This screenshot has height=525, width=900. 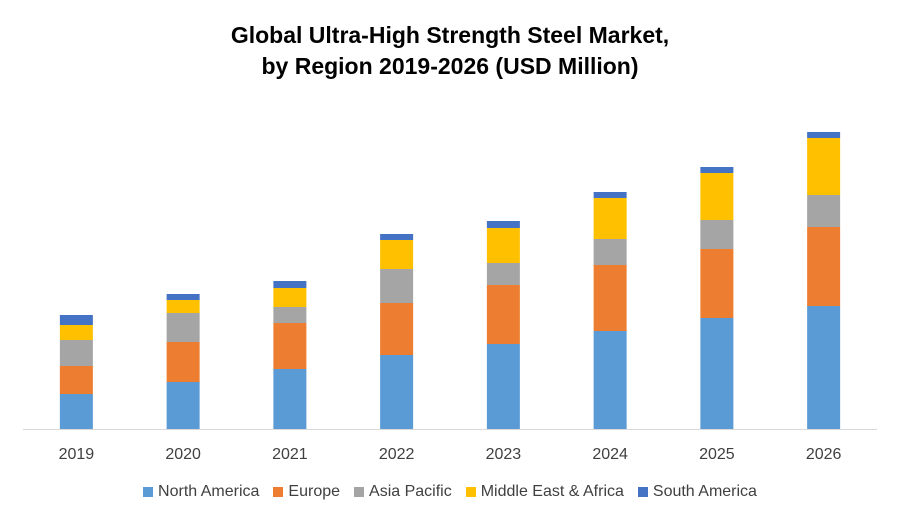 What do you see at coordinates (397, 254) in the screenshot?
I see `bar-segment-middle-east-africa-2022` at bounding box center [397, 254].